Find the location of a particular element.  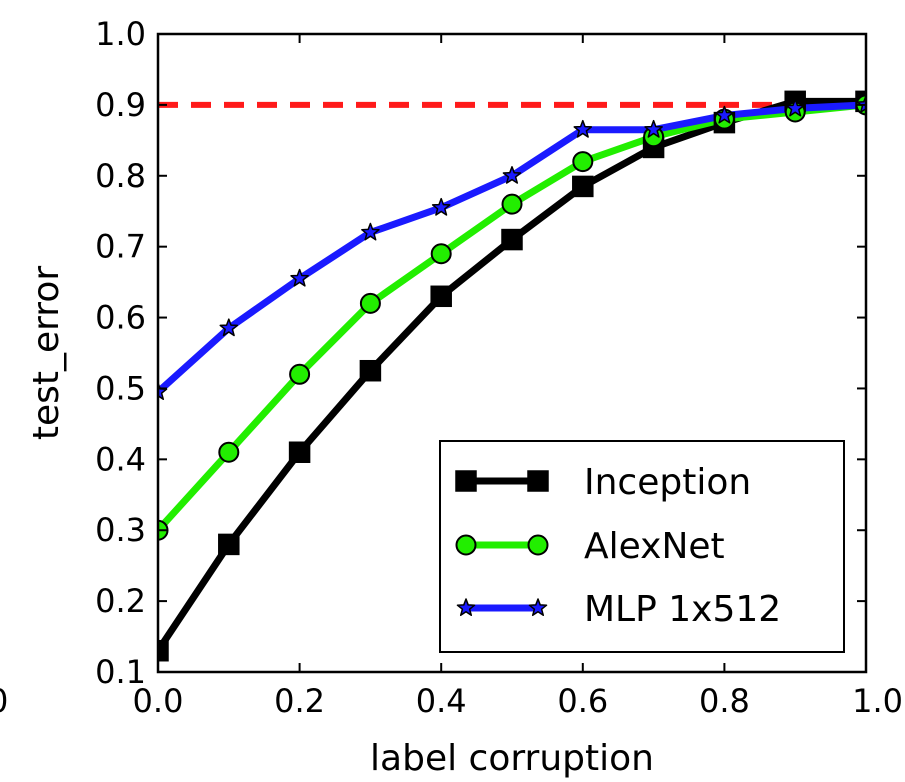

y-tick-label: 0.5 is located at coordinates (120, 388).